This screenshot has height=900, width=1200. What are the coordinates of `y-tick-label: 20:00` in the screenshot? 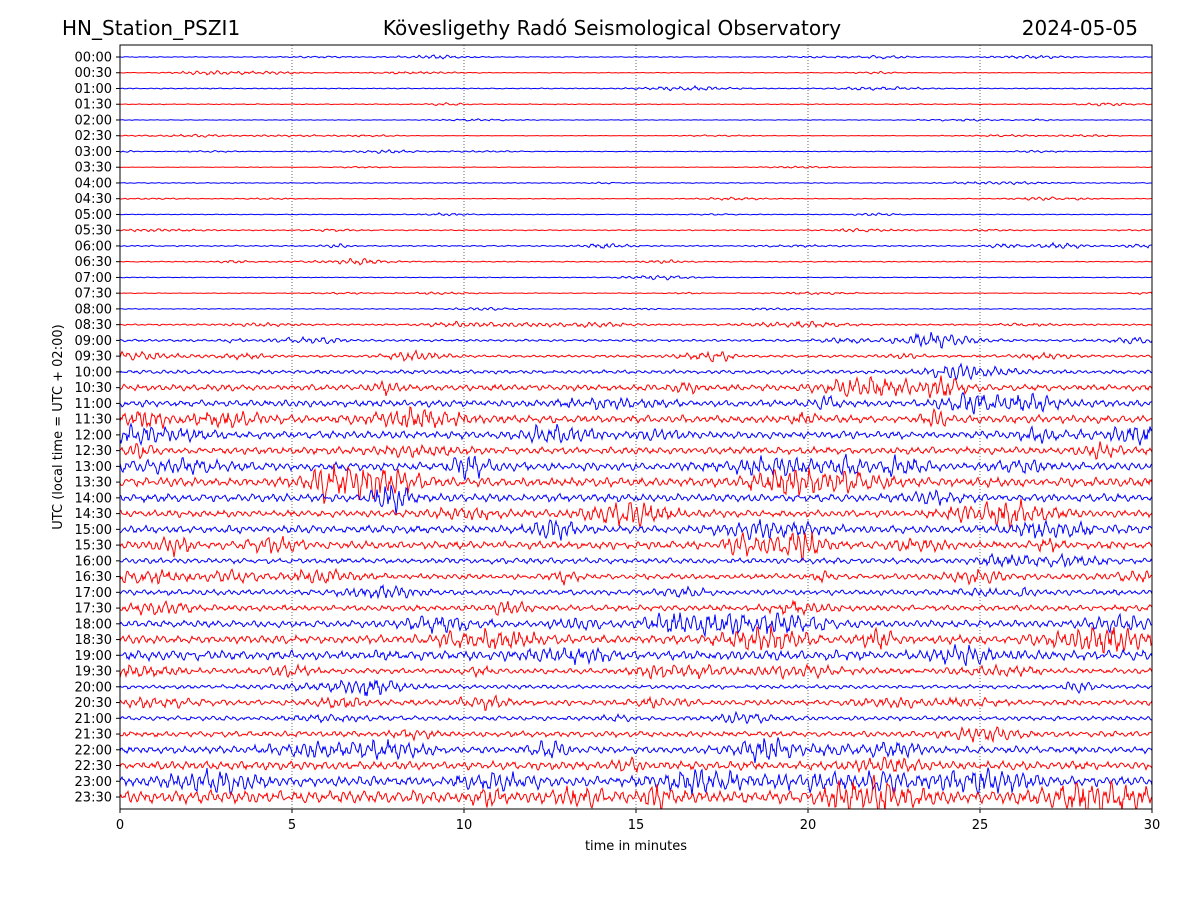 It's located at (93, 687).